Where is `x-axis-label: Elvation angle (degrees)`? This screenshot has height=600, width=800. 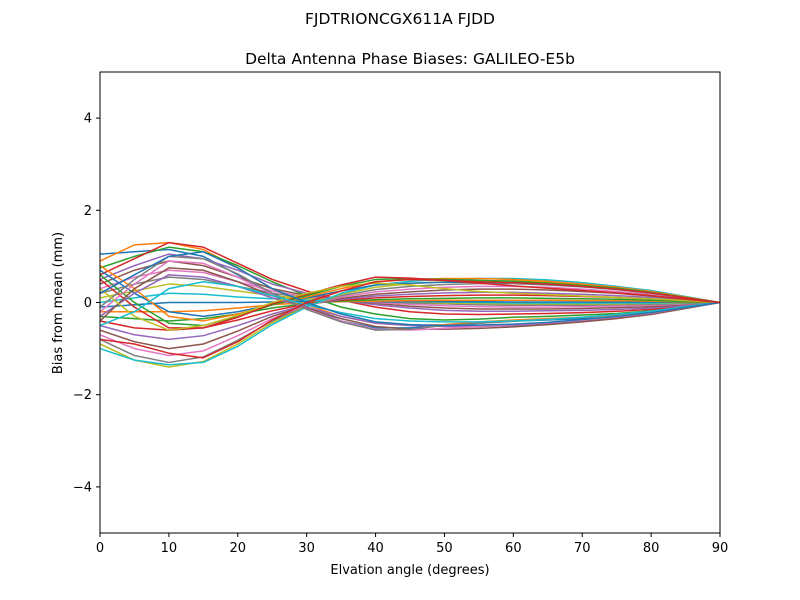 x-axis-label: Elvation angle (degrees) is located at coordinates (409, 570).